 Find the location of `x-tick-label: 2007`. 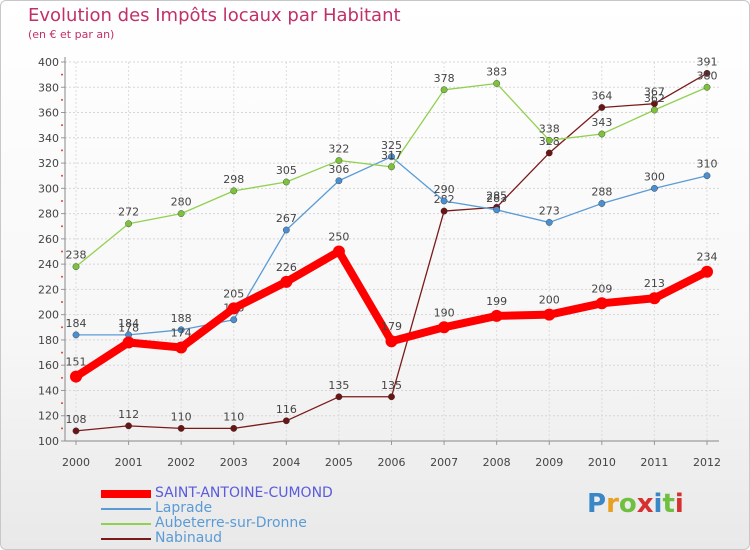

x-tick-label: 2007 is located at coordinates (444, 462).